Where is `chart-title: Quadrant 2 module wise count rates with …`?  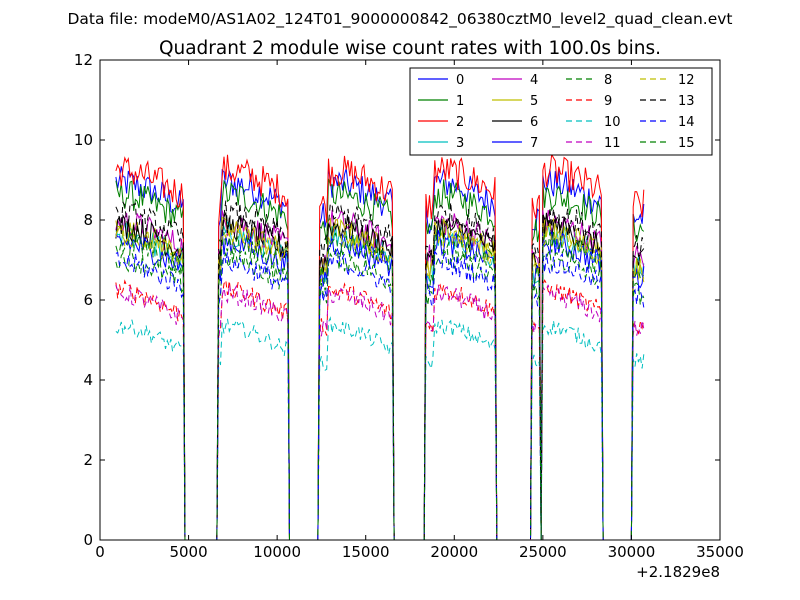 chart-title: Quadrant 2 module wise count rates with … is located at coordinates (410, 48).